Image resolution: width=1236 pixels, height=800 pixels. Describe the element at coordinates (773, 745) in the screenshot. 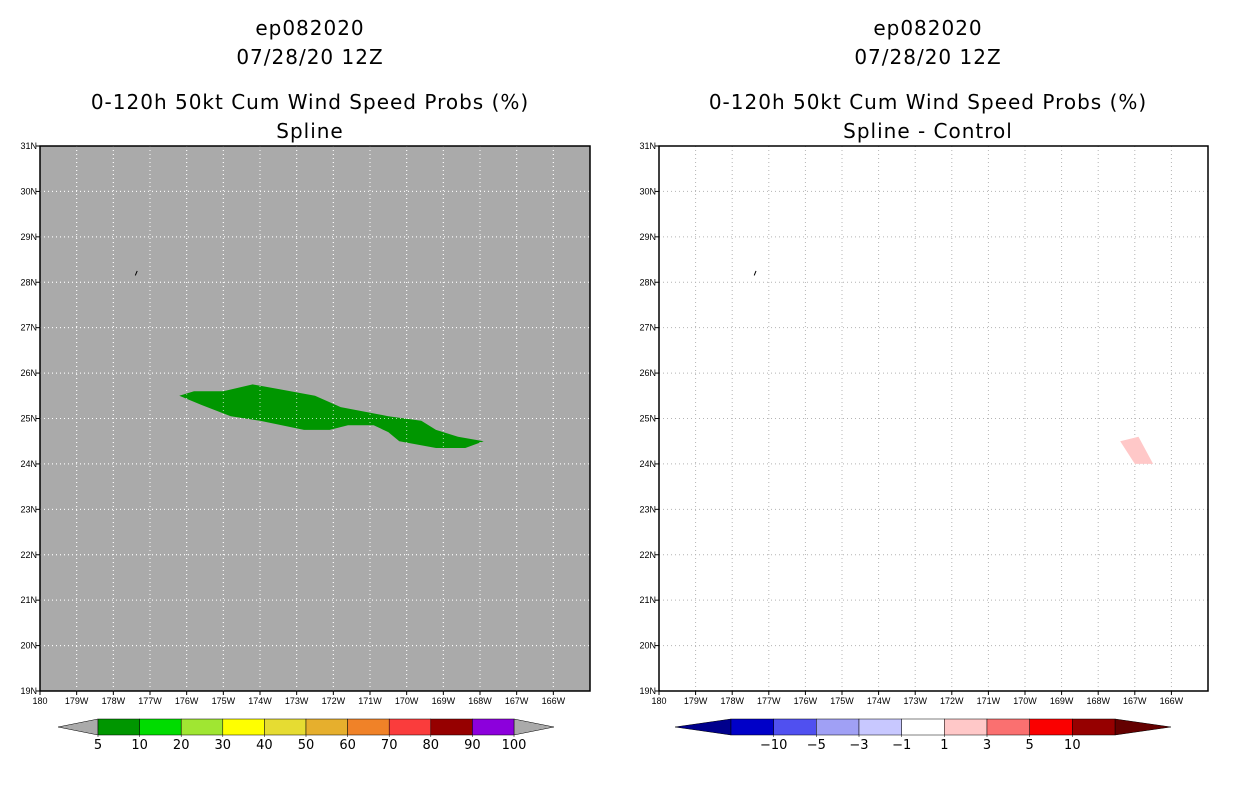

I see `right-colorbar-label: −10` at that location.